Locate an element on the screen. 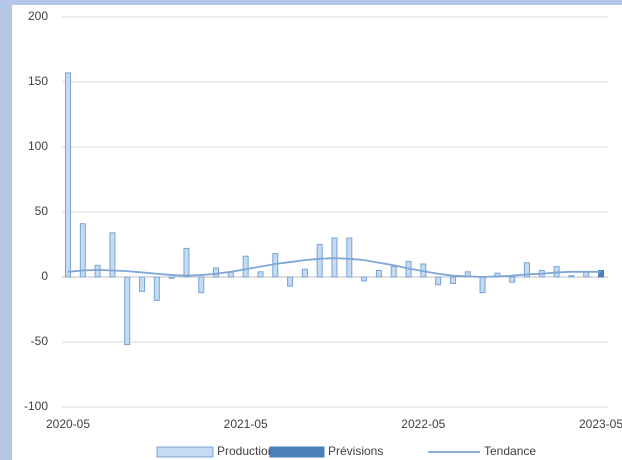  legend-label: Prévisions is located at coordinates (355, 451).